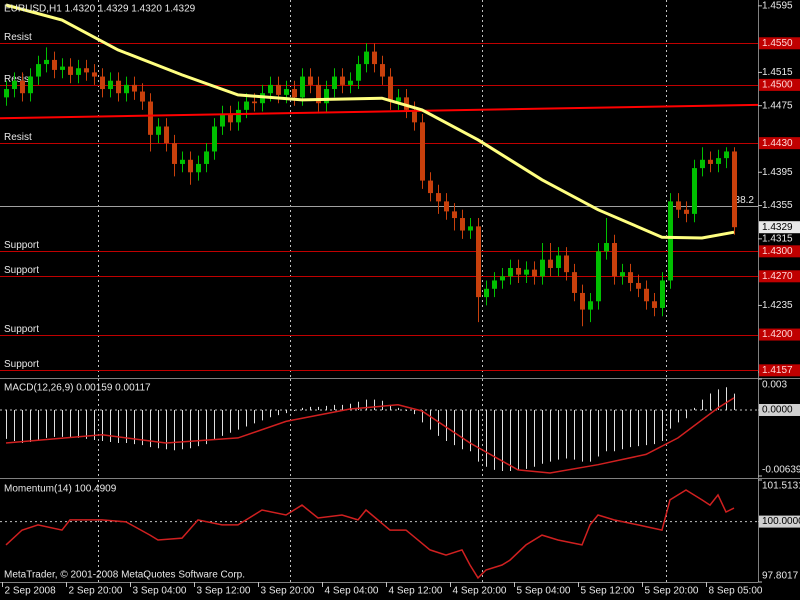 The height and width of the screenshot is (600, 800). What do you see at coordinates (416, 591) in the screenshot?
I see `x-tick-label: 4 Sep 12:00` at bounding box center [416, 591].